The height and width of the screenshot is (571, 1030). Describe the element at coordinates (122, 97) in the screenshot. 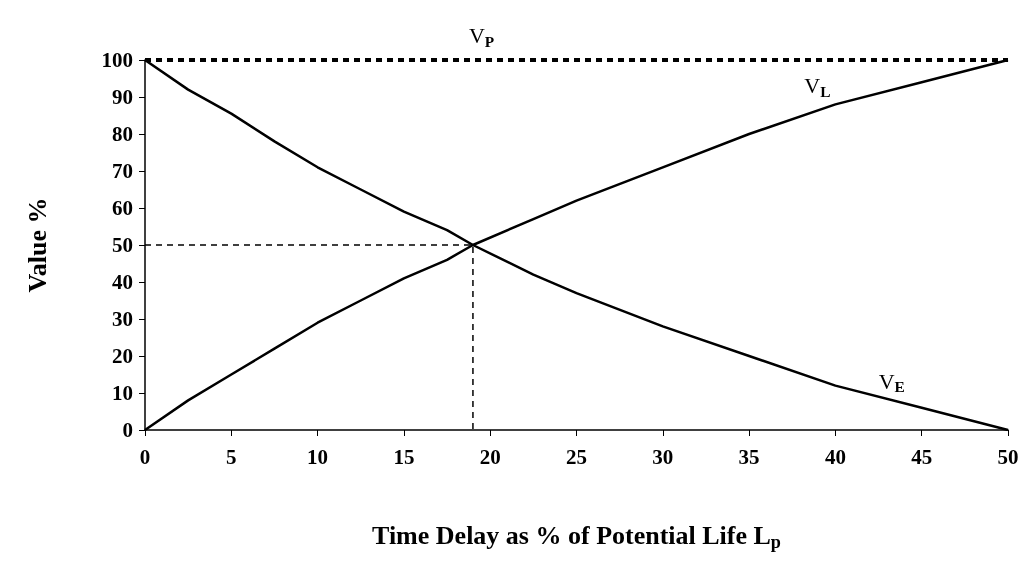

I see `y-tick-label: 90` at that location.